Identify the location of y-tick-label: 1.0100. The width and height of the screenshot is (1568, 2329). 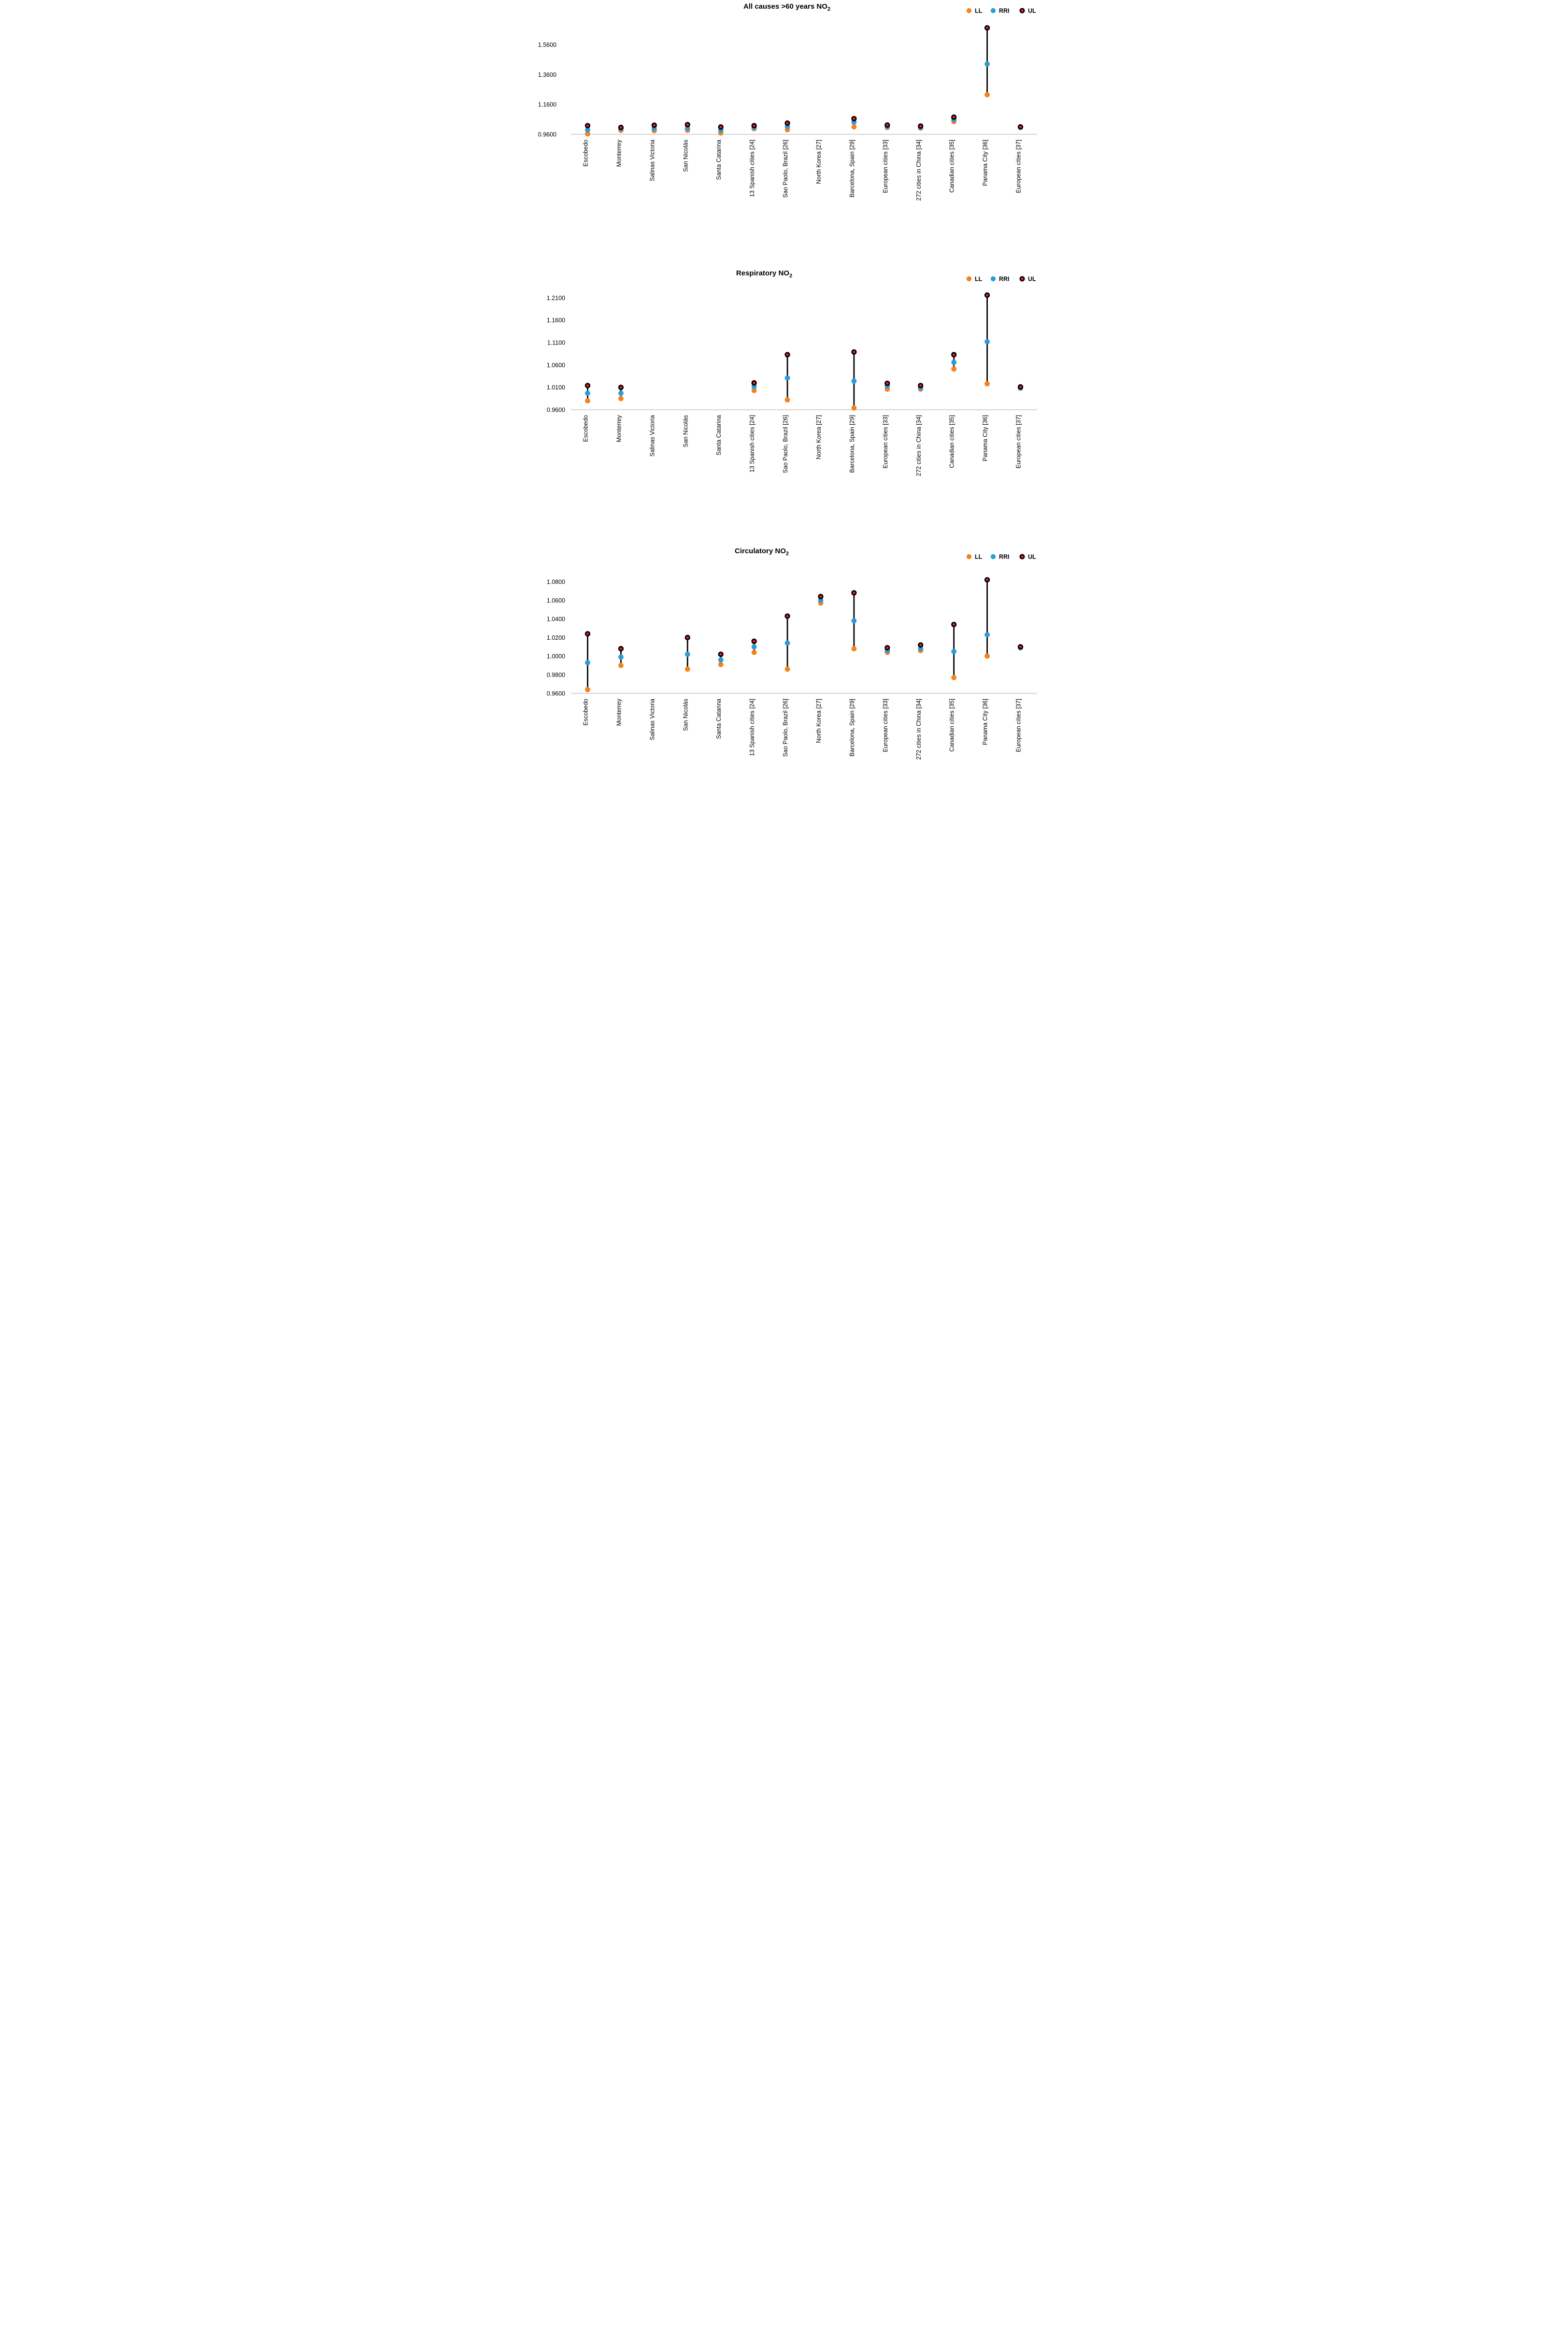
(556, 387).